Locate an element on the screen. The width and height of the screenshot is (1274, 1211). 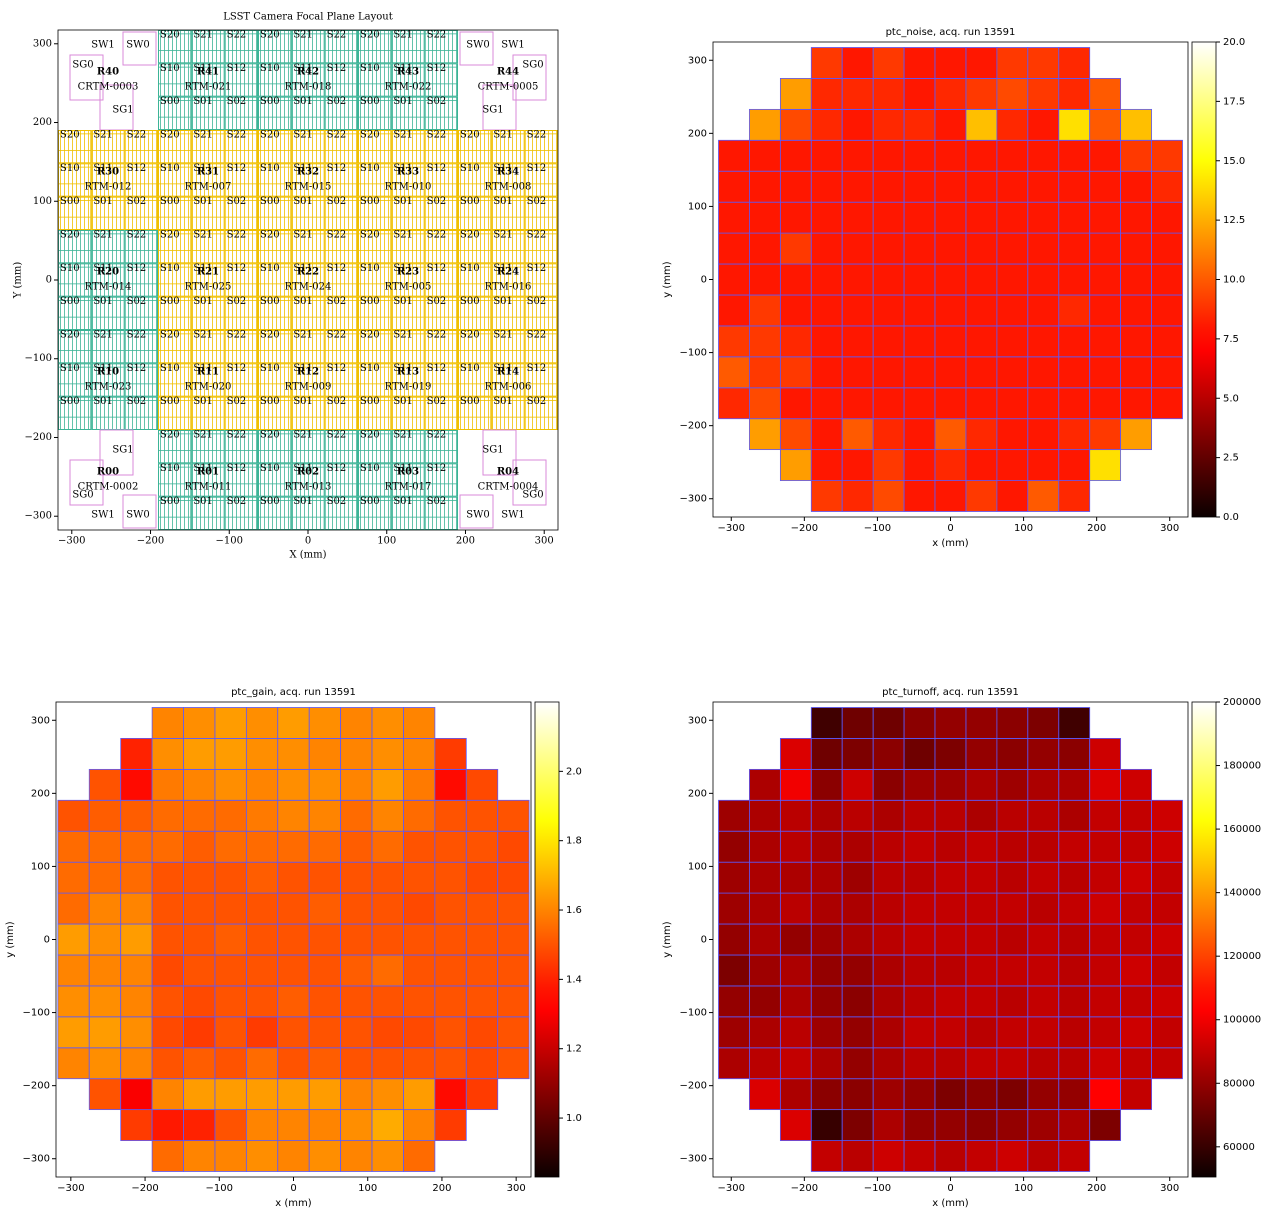
y-tick-label: −200 is located at coordinates (693, 426).